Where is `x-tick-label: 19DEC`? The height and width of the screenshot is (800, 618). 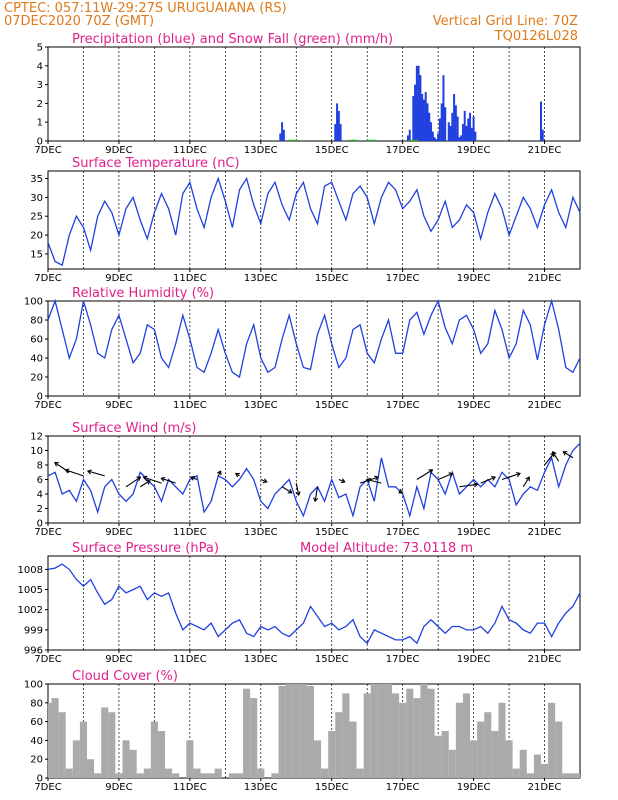 x-tick-label: 19DEC is located at coordinates (474, 150).